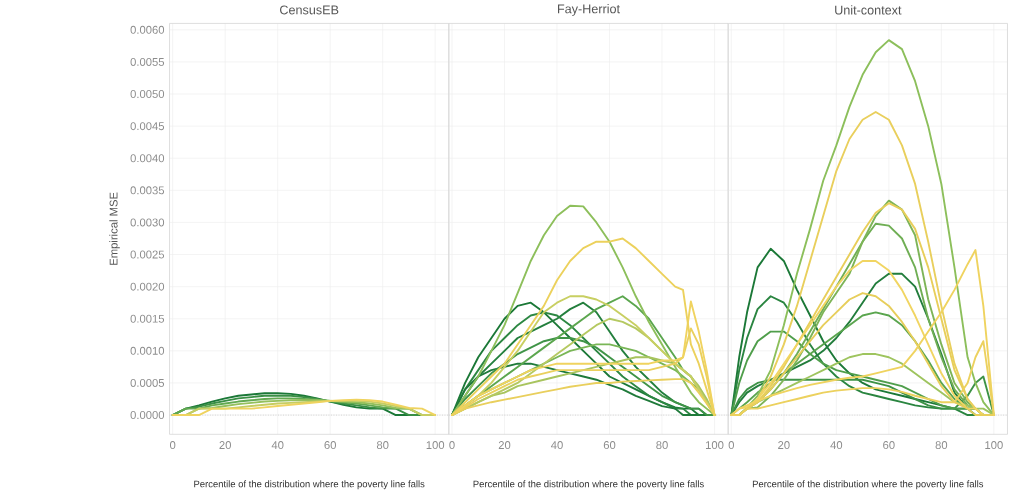 The width and height of the screenshot is (1012, 495). What do you see at coordinates (147, 94) in the screenshot?
I see `y-tick-label: 0.0050` at bounding box center [147, 94].